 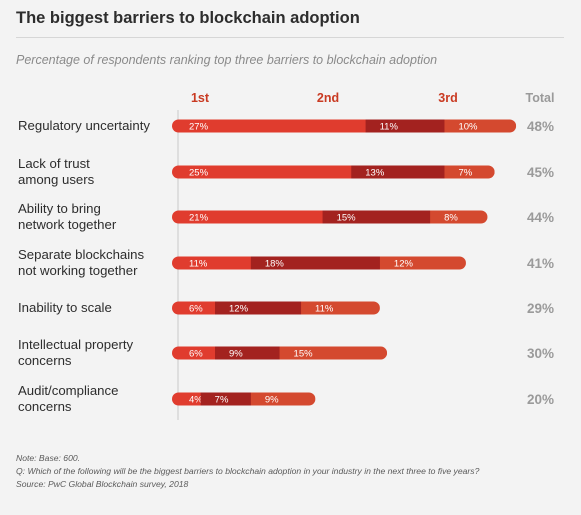 What do you see at coordinates (275, 264) in the screenshot?
I see `segment-value-label: 18%` at bounding box center [275, 264].